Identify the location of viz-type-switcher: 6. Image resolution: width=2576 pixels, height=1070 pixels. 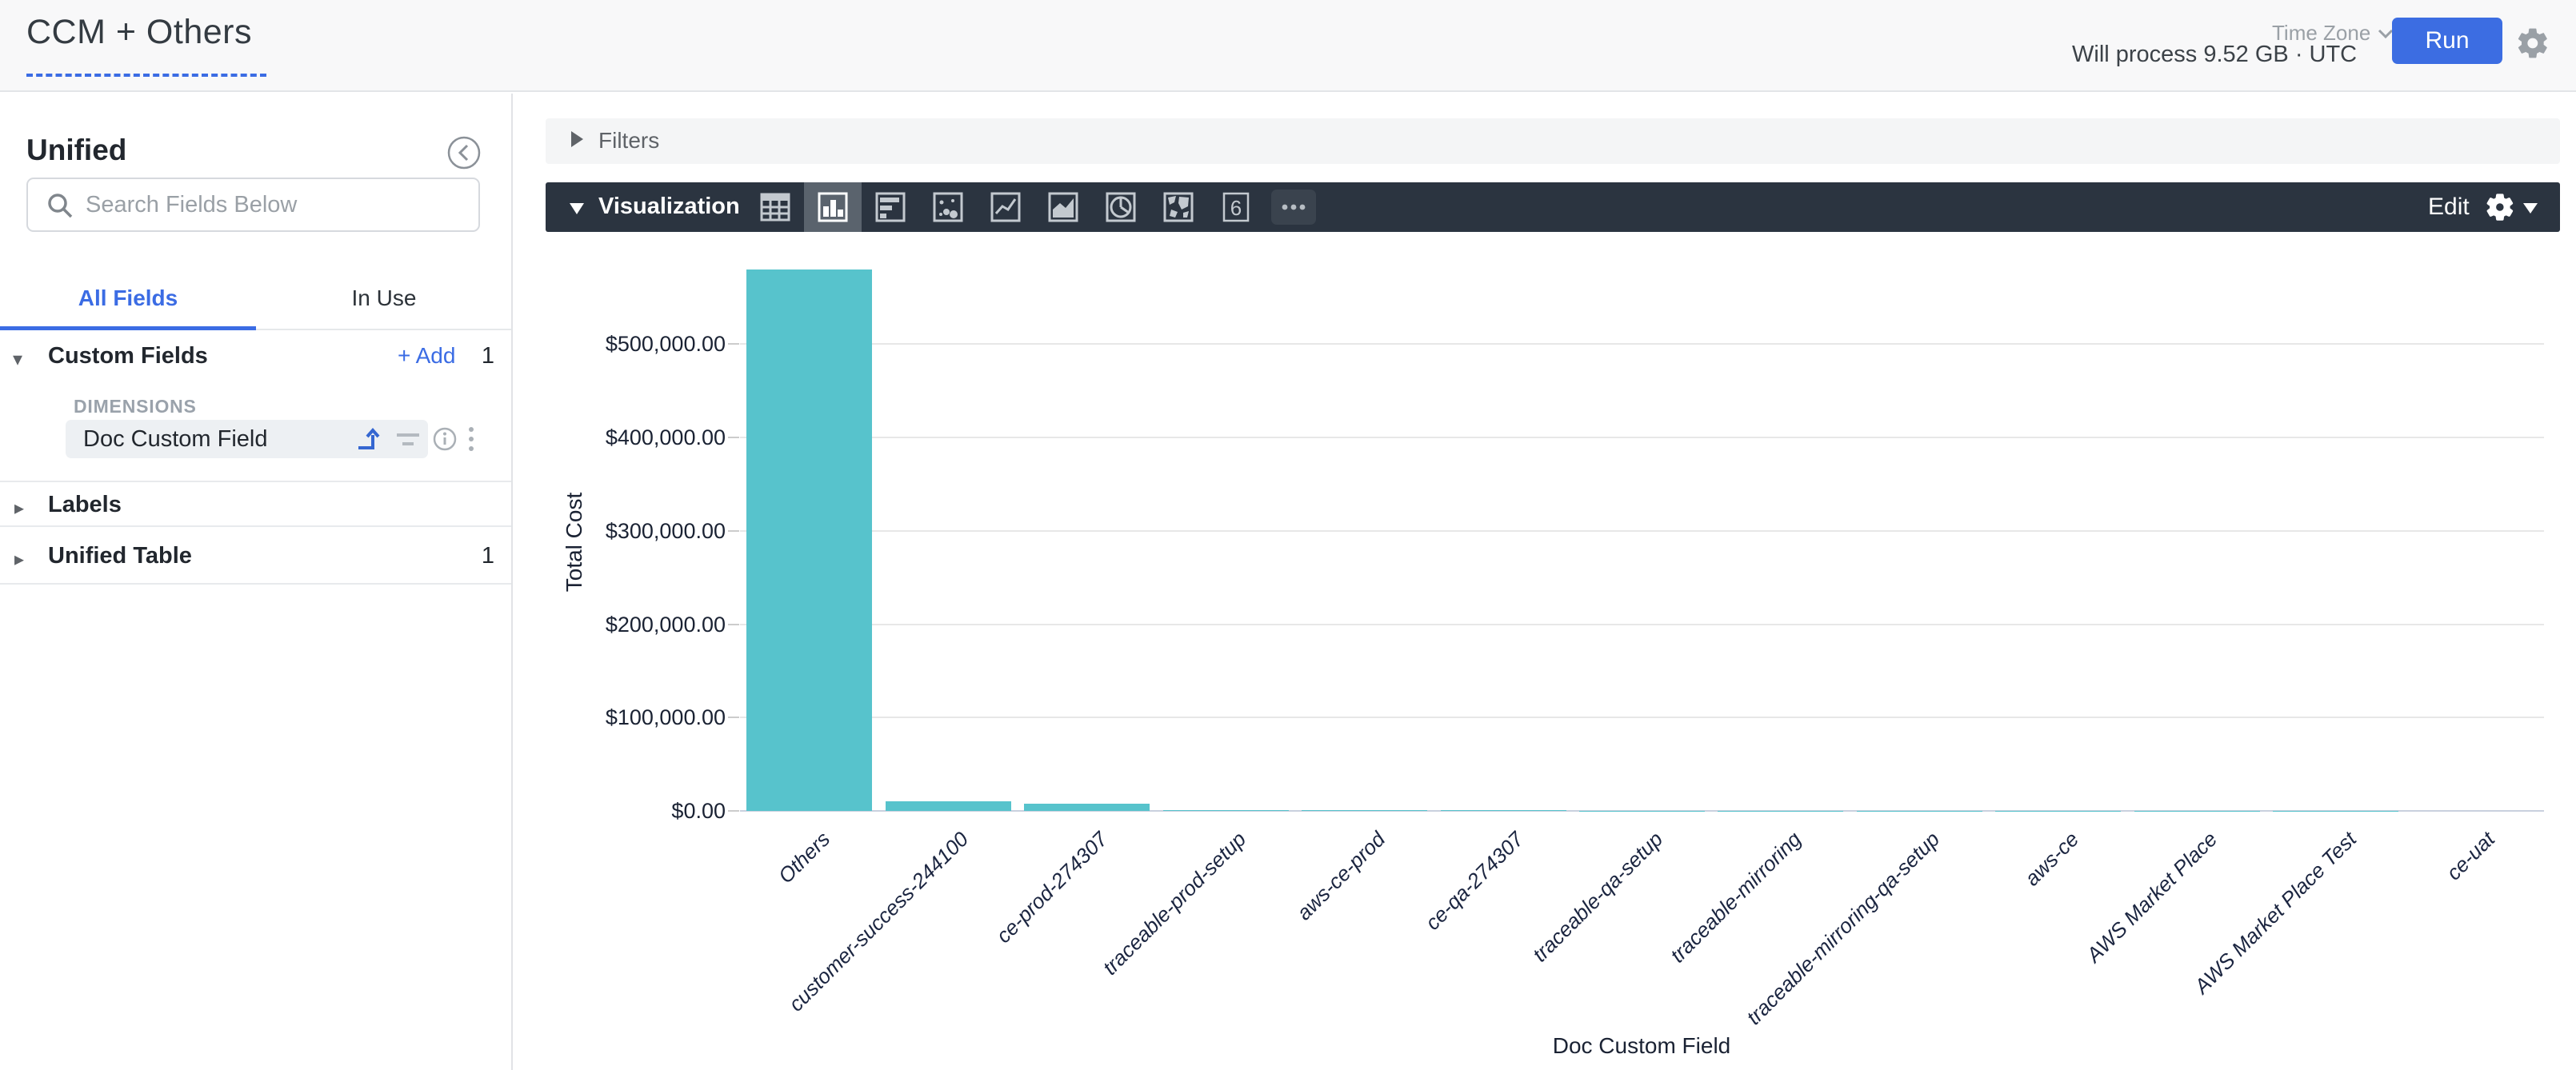
(1034, 207).